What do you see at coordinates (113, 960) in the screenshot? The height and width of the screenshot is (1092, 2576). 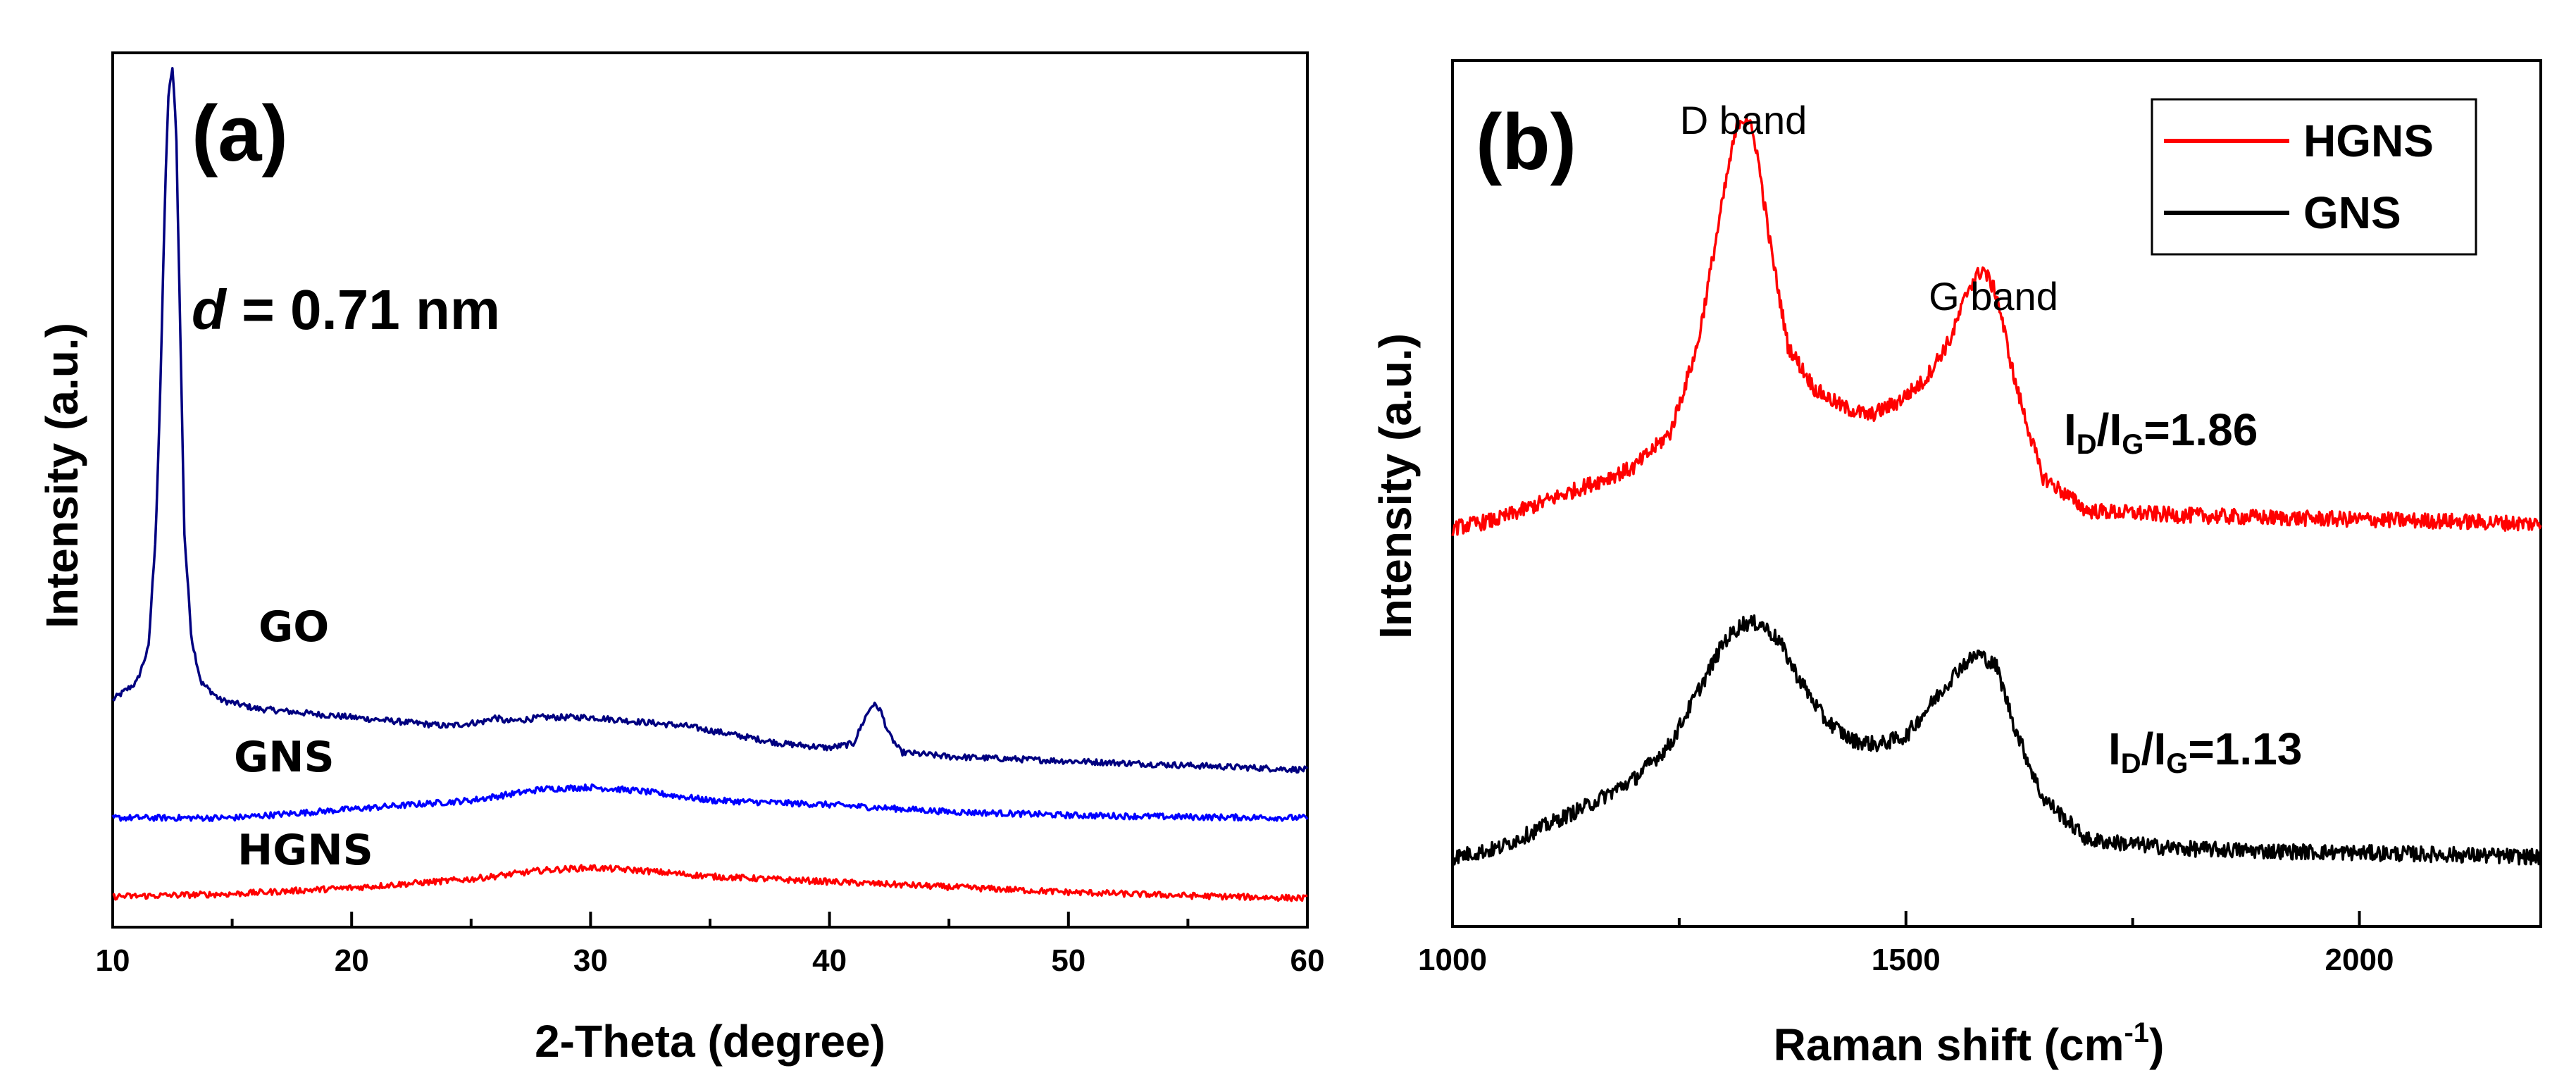 I see `xtick-label-10: 10` at bounding box center [113, 960].